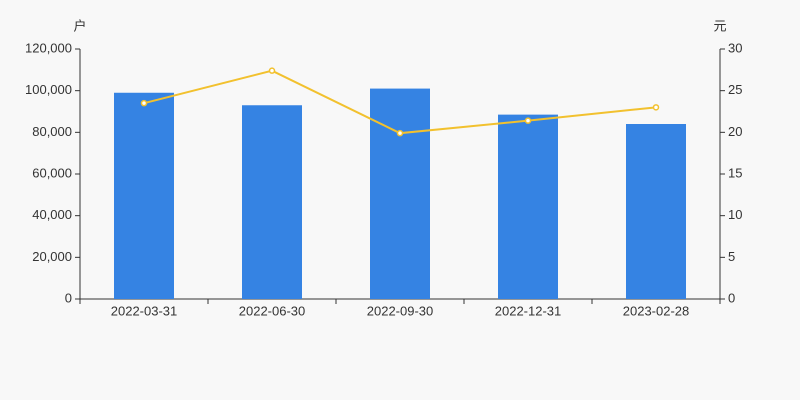  Describe the element at coordinates (144, 310) in the screenshot. I see `x-tick-label: 2022-03-31` at that location.